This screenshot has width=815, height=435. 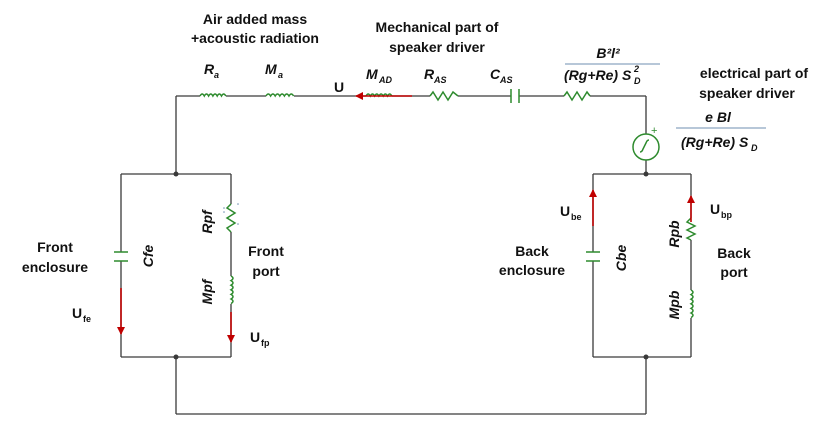 I want to click on resistor-fraction-denominator: (Rg+Re) S, so click(x=598, y=75).